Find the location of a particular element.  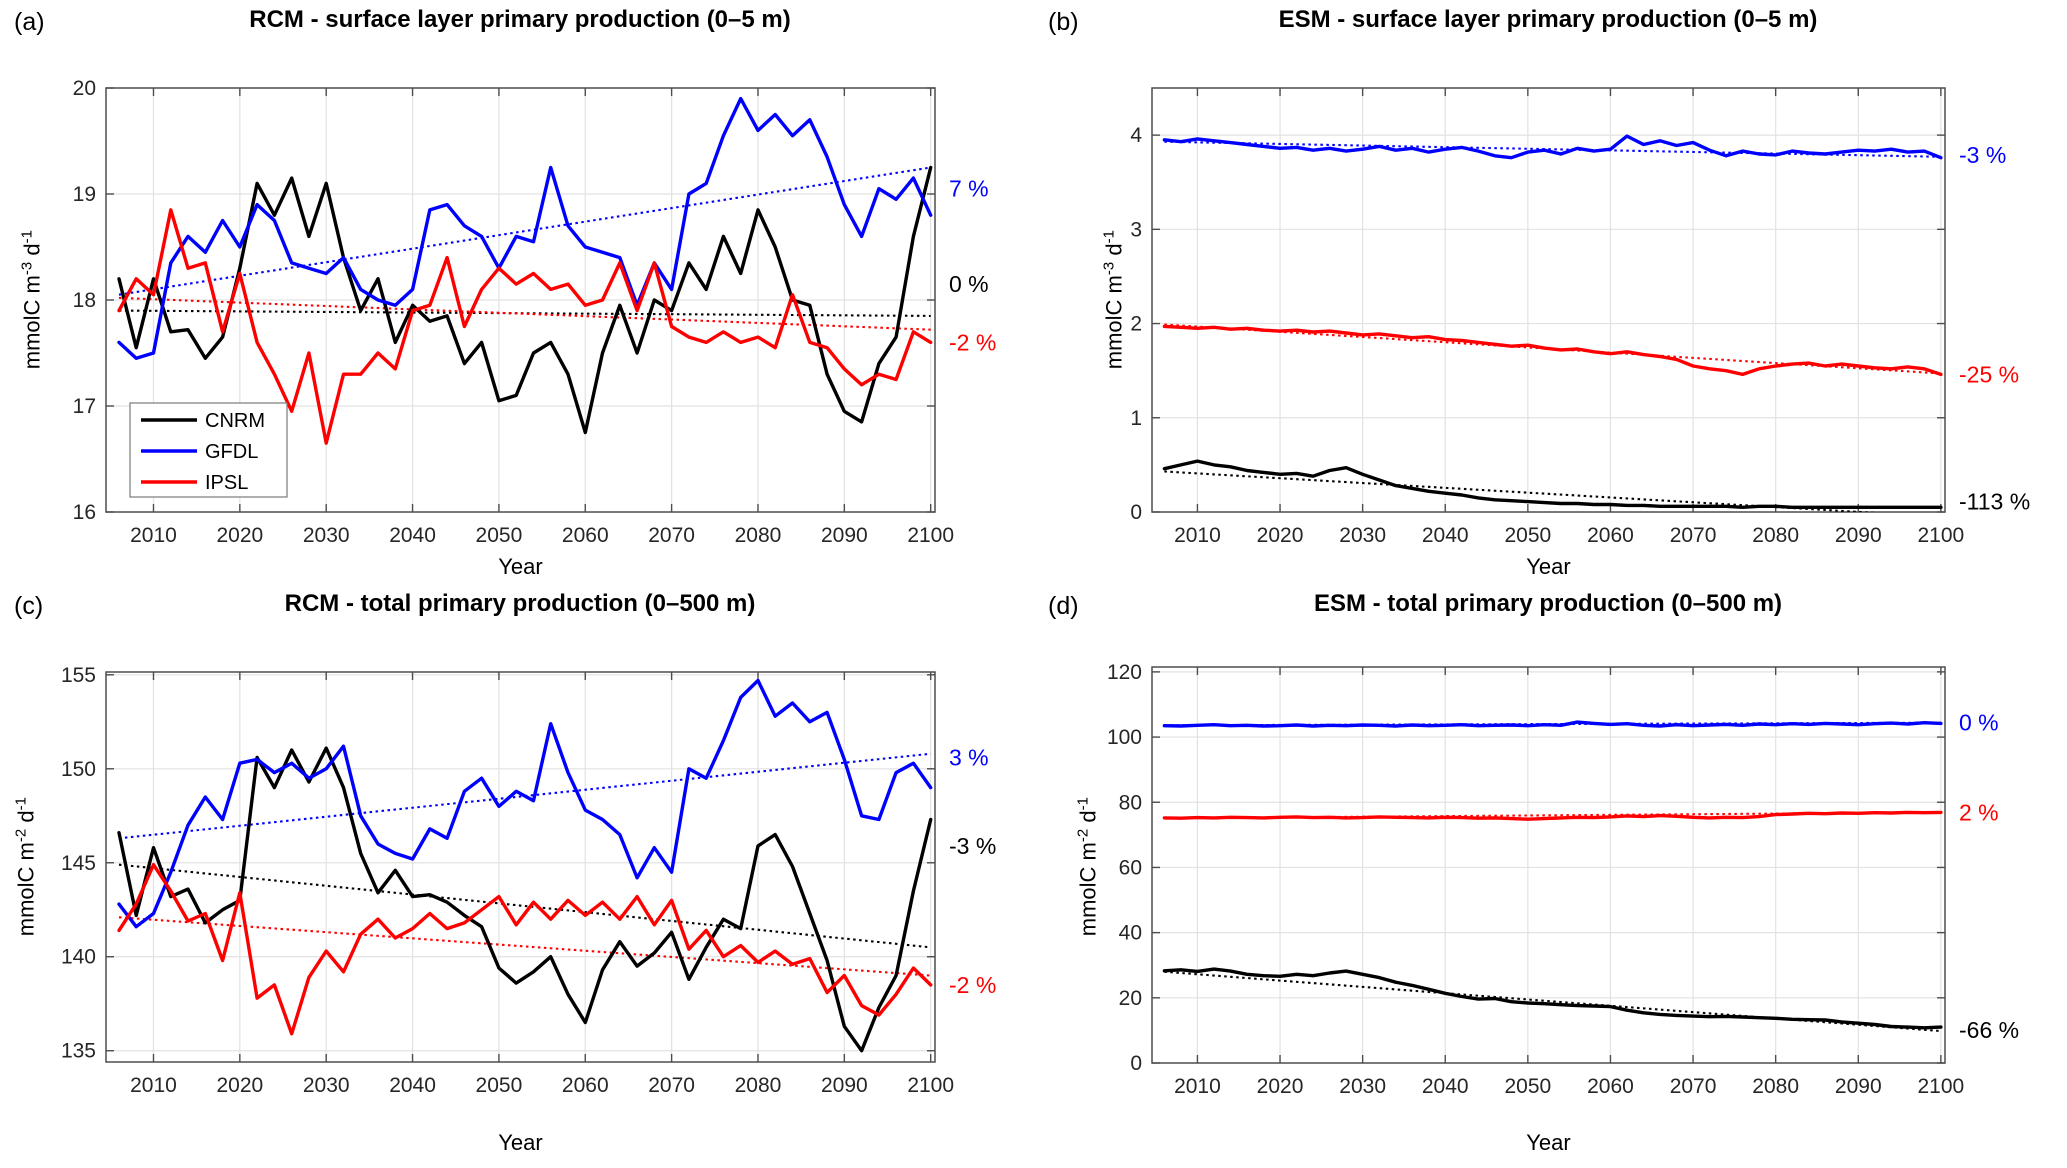

svg-text: CNRM is located at coordinates (235, 421).